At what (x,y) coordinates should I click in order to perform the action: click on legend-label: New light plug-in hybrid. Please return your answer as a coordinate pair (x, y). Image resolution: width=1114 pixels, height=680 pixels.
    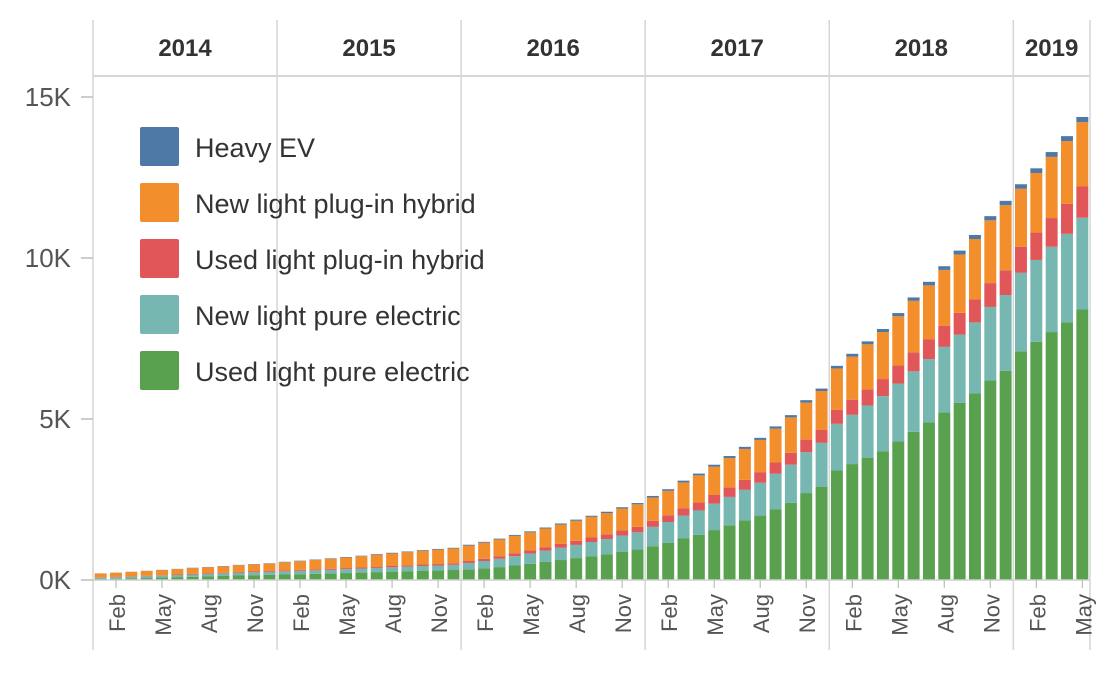
    Looking at the image, I should click on (335, 204).